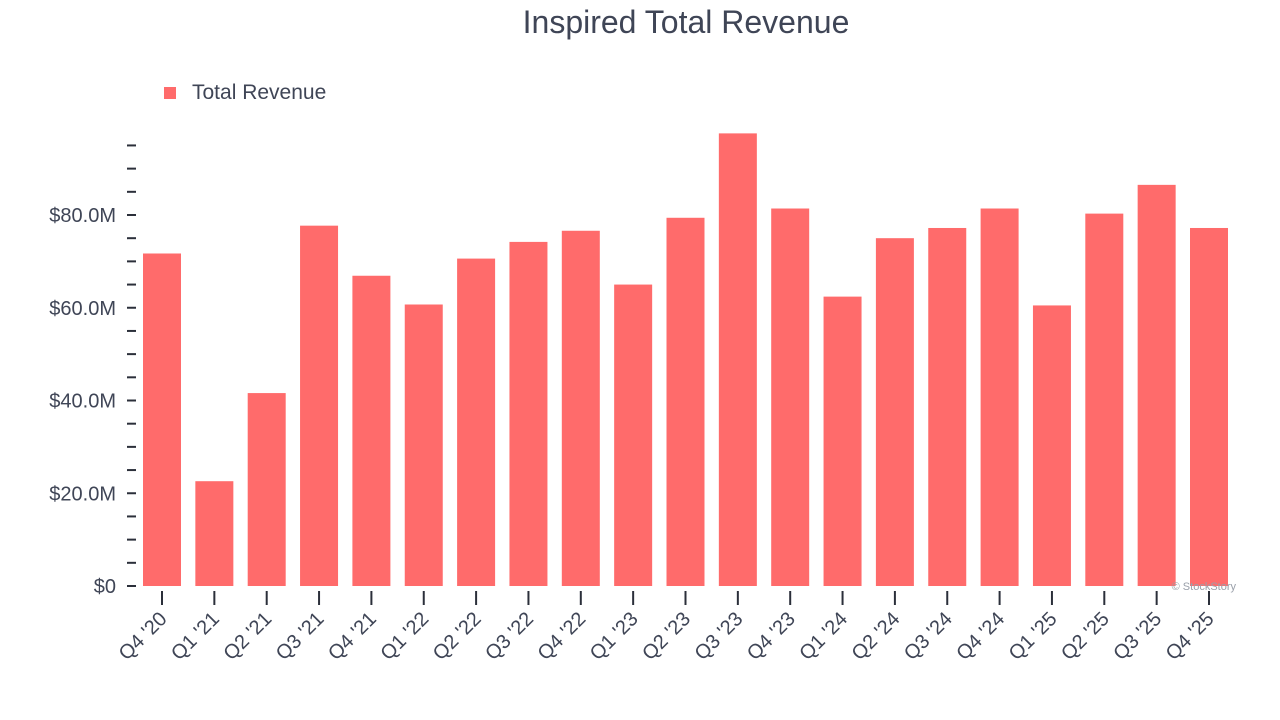  Describe the element at coordinates (105, 587) in the screenshot. I see `y-tick-label: $0` at that location.